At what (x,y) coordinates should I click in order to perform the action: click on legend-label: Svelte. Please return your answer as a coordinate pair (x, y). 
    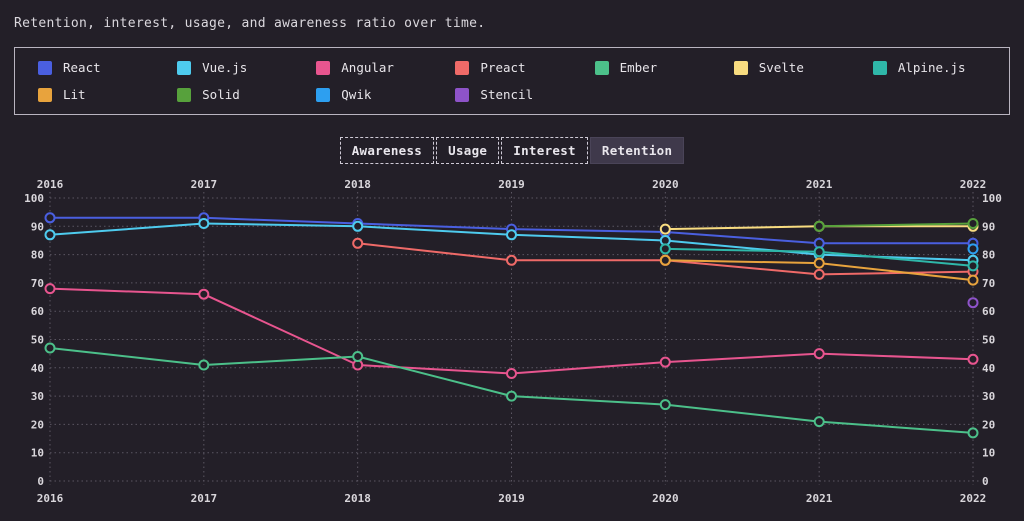
    Looking at the image, I should click on (781, 67).